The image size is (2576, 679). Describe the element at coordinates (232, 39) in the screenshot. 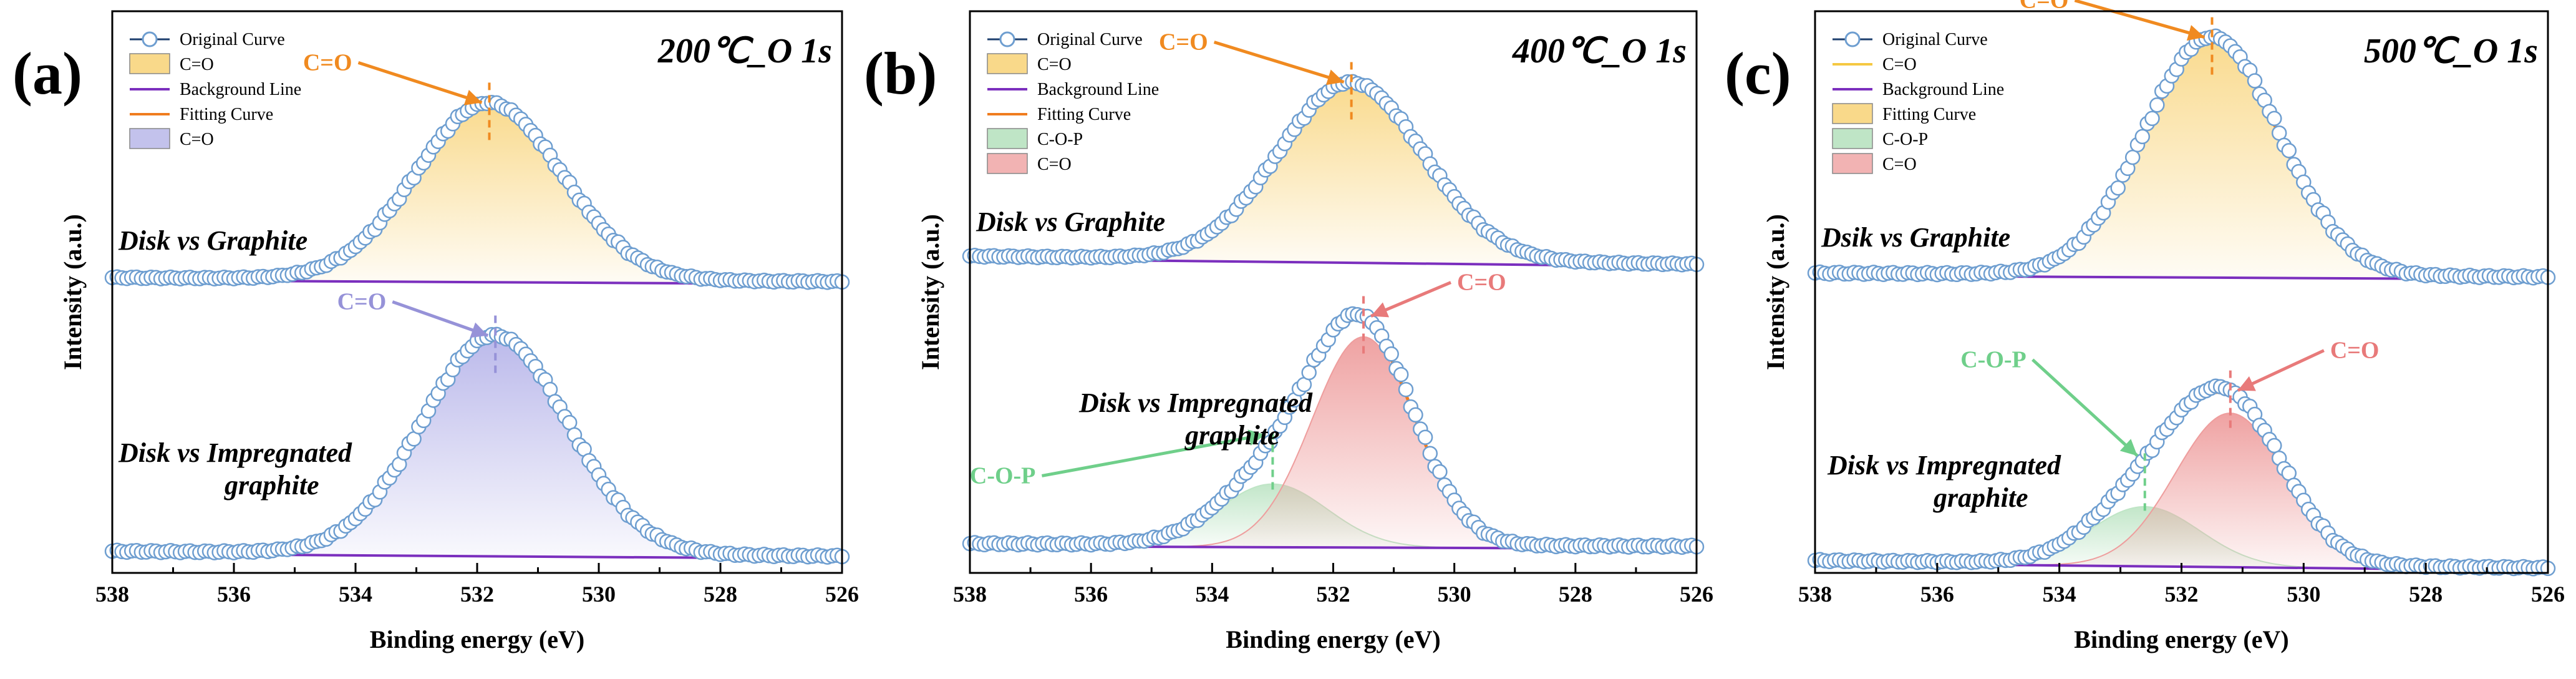

I see `legend-label: Original Curve` at that location.